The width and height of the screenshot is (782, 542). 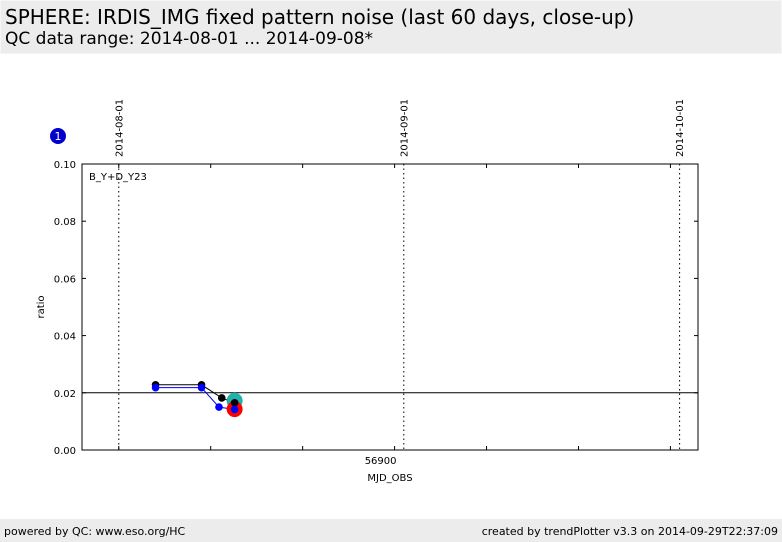 What do you see at coordinates (65, 337) in the screenshot?
I see `y-tick-label: 0.04` at bounding box center [65, 337].